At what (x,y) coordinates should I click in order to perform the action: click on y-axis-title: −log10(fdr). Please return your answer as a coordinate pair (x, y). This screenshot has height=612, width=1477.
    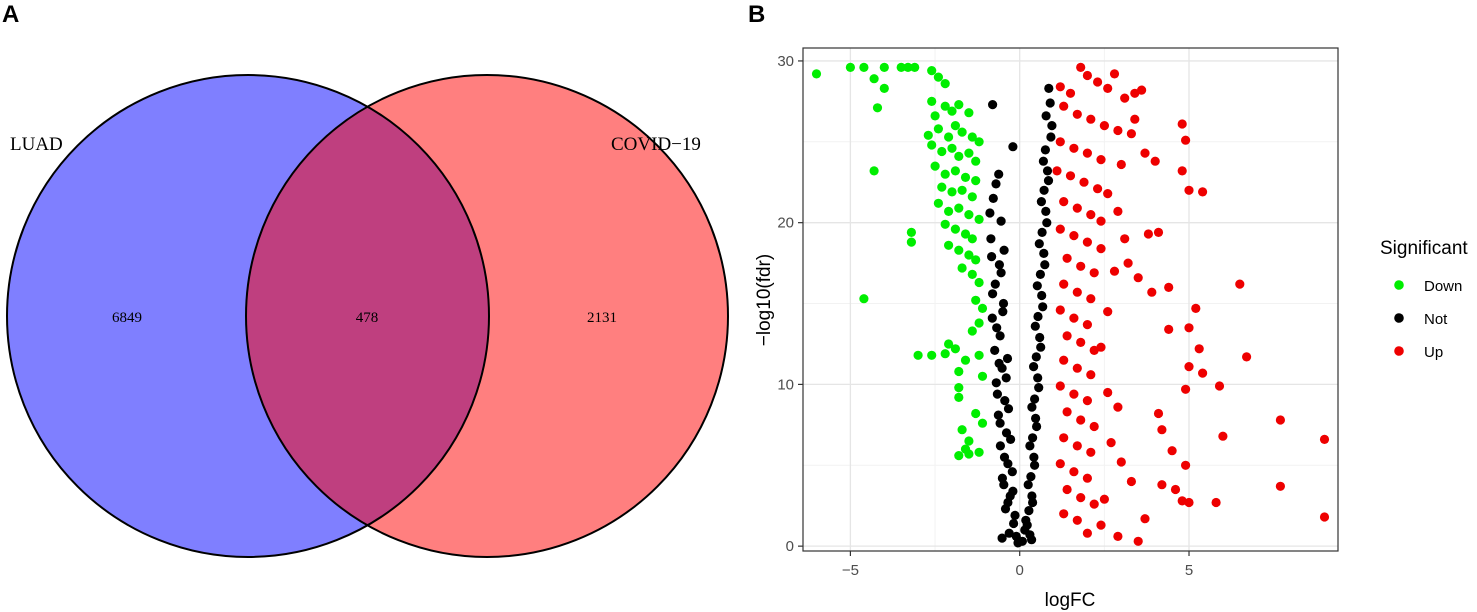
    Looking at the image, I should click on (764, 300).